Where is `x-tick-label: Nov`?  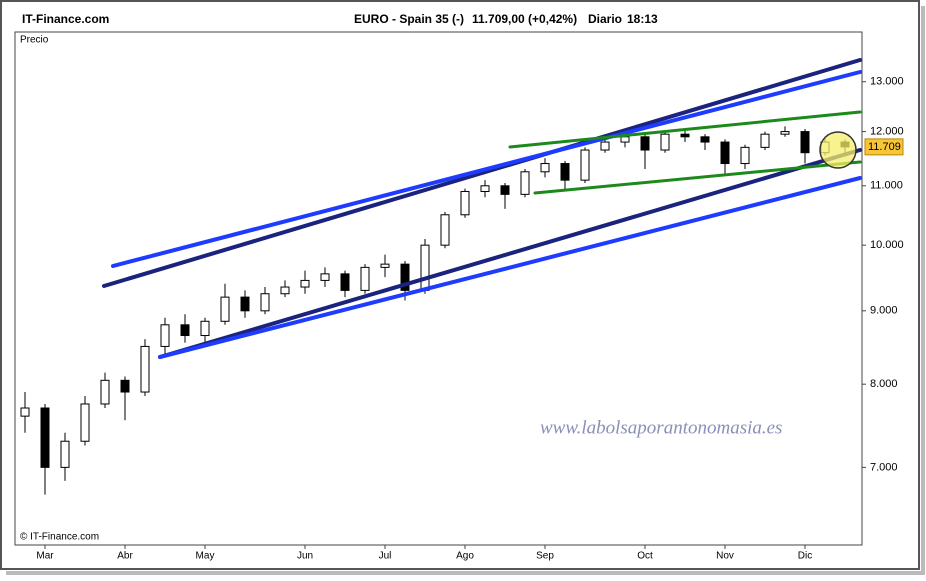
x-tick-label: Nov is located at coordinates (725, 556).